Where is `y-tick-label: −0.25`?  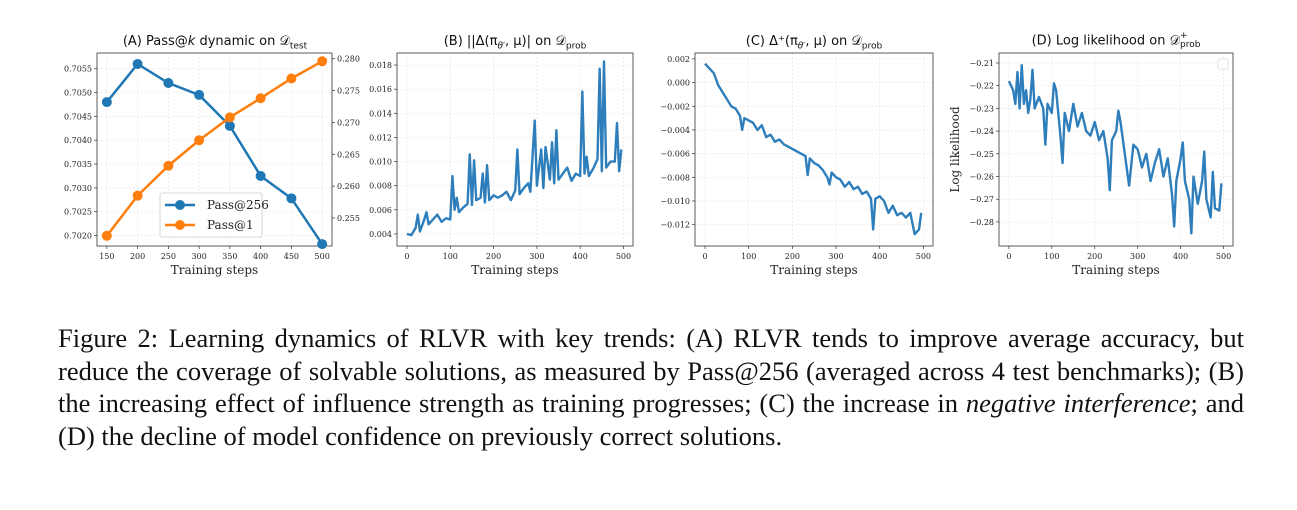 y-tick-label: −0.25 is located at coordinates (981, 154).